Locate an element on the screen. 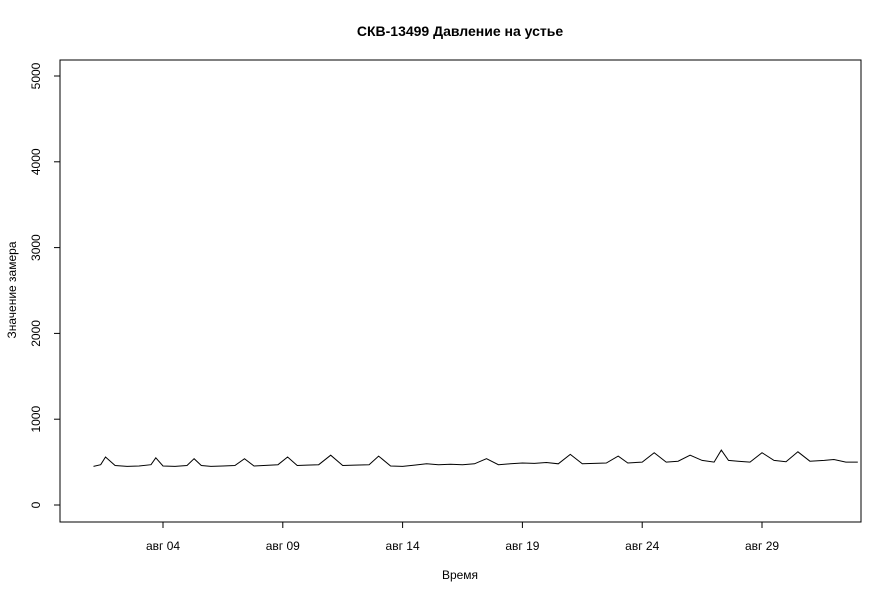 The width and height of the screenshot is (892, 596). y-tick-label: 5000 is located at coordinates (36, 75).